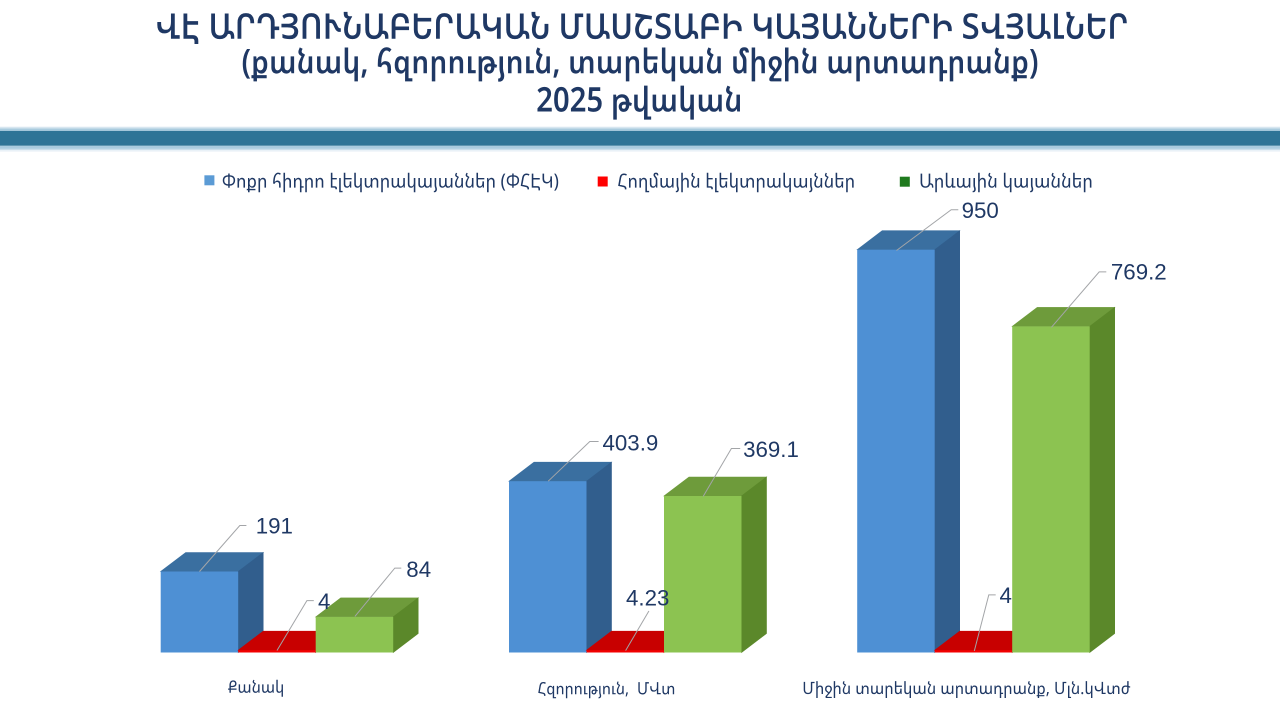 The height and width of the screenshot is (720, 1280). I want to click on svg-text: 4.23, so click(647, 597).